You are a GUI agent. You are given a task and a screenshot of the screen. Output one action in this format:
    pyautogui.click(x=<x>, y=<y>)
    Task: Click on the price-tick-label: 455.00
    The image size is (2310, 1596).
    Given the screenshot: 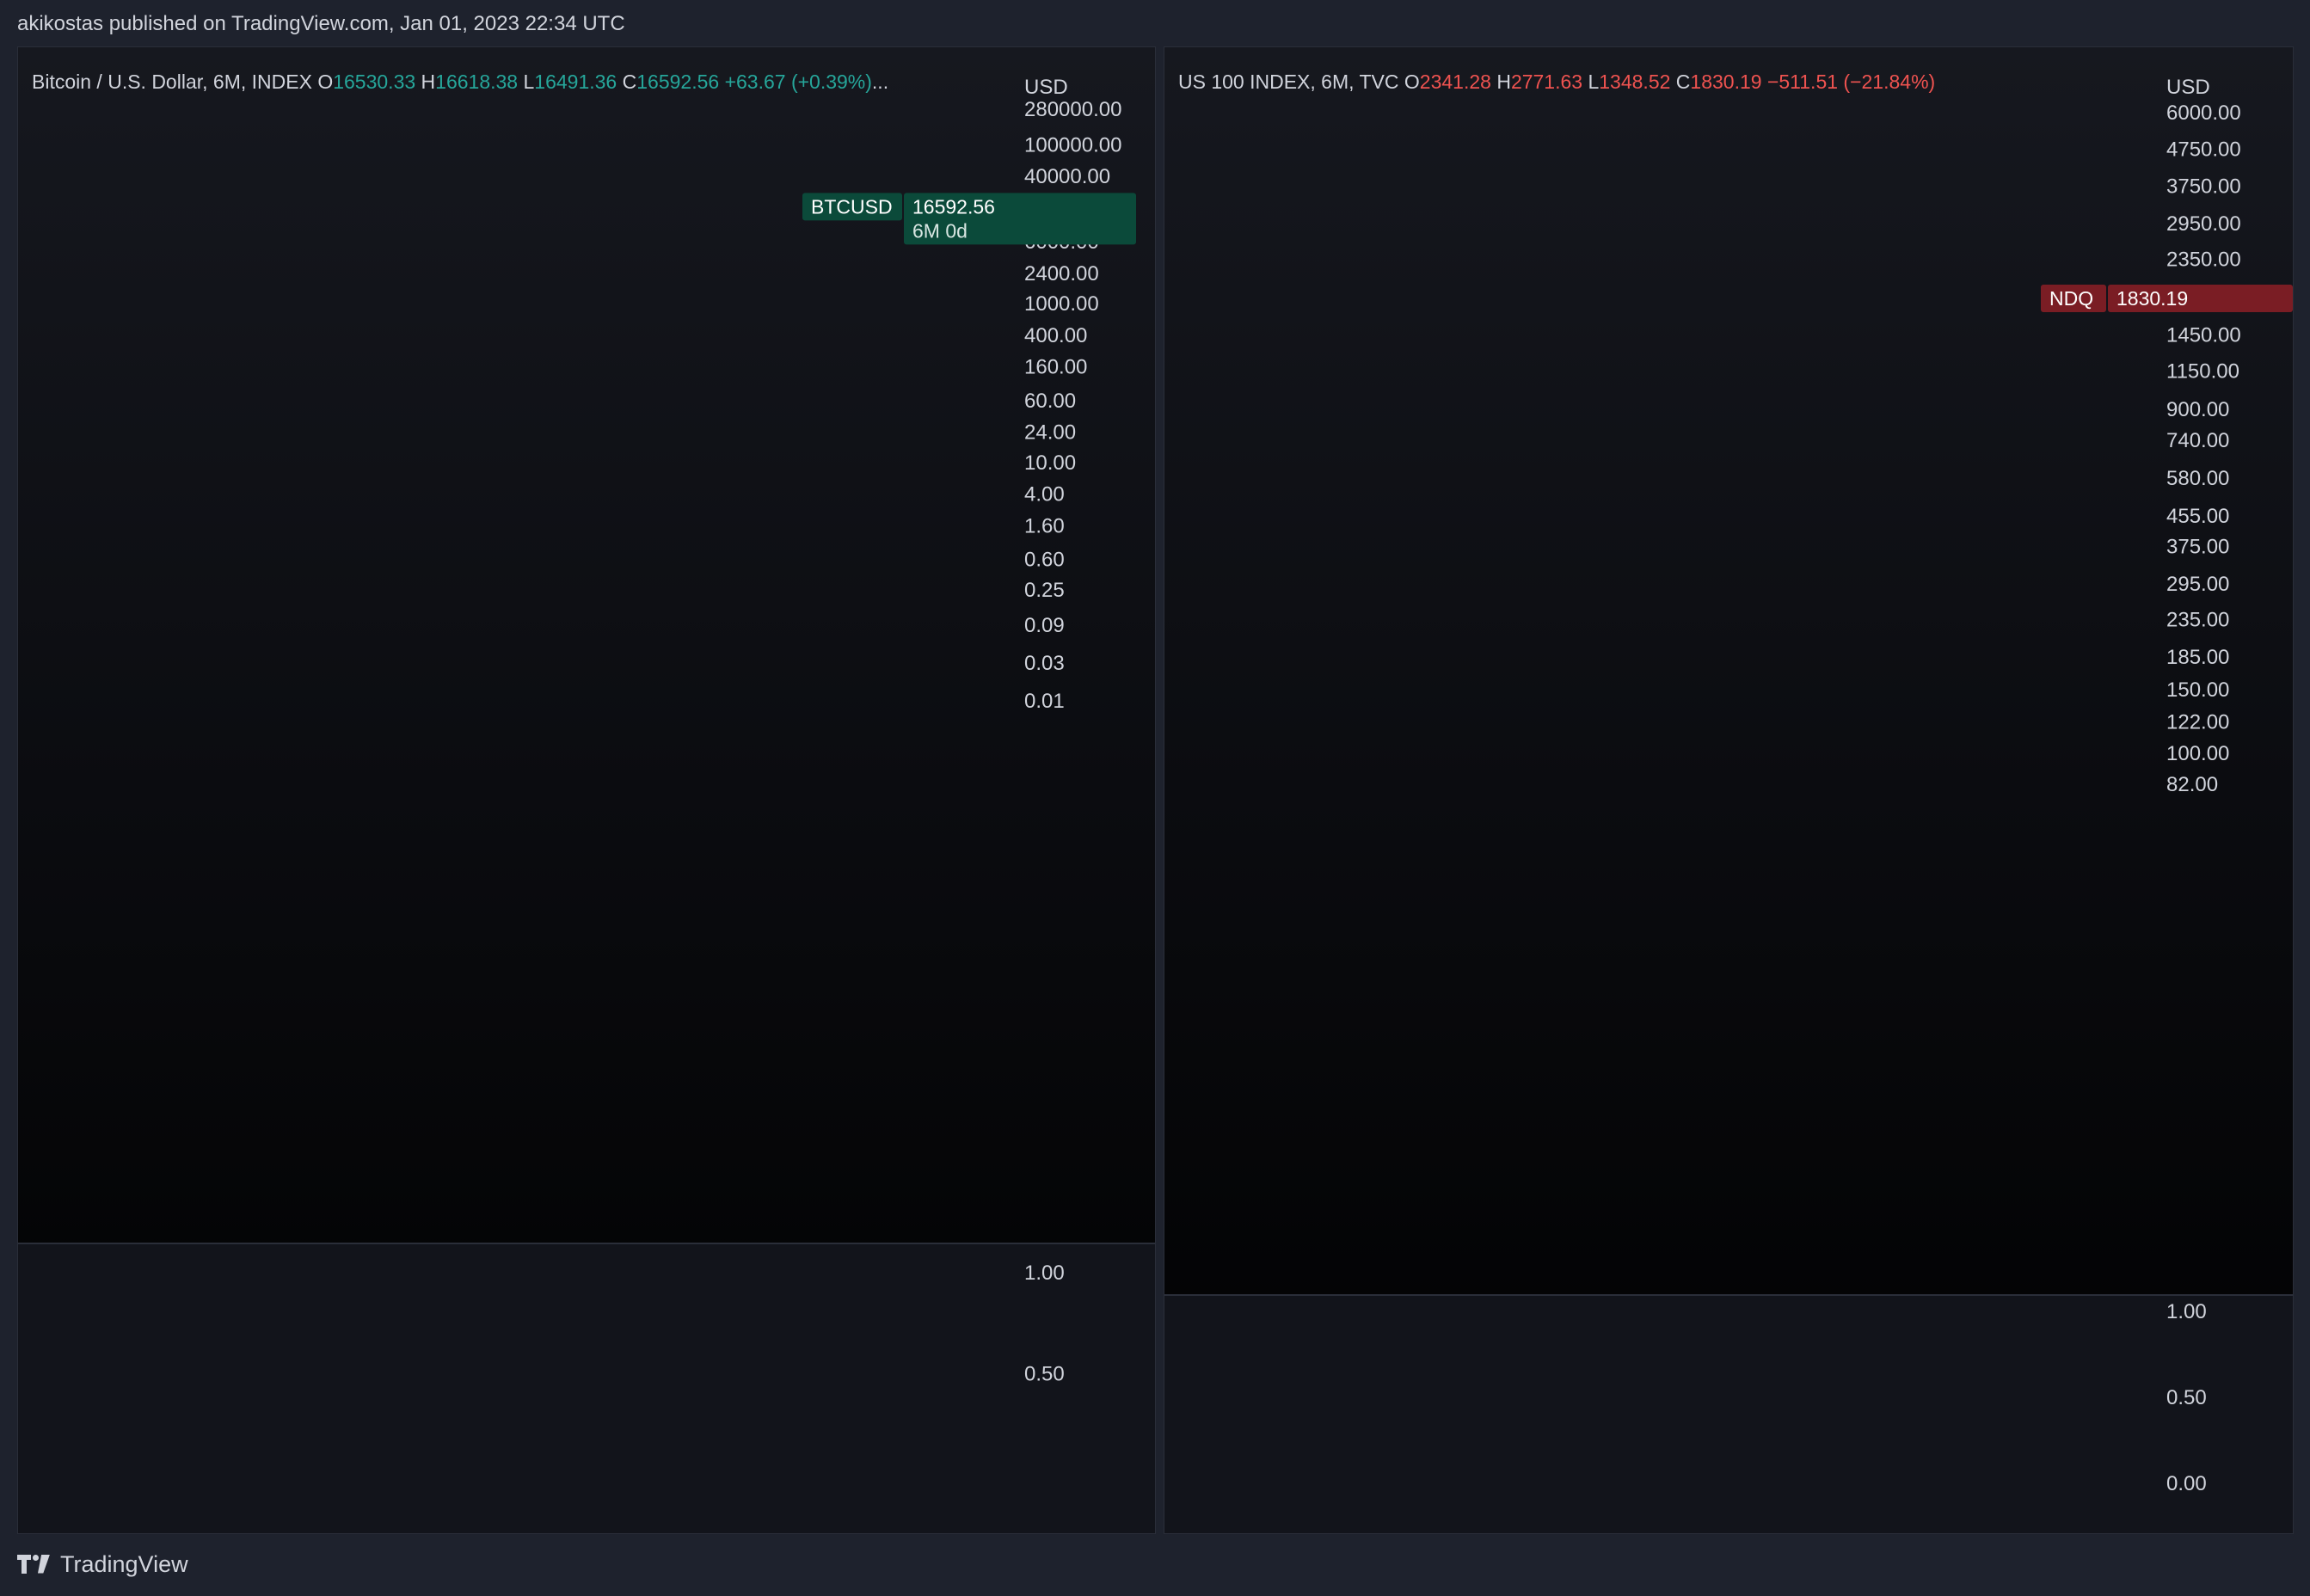 What is the action you would take?
    pyautogui.click(x=2197, y=516)
    